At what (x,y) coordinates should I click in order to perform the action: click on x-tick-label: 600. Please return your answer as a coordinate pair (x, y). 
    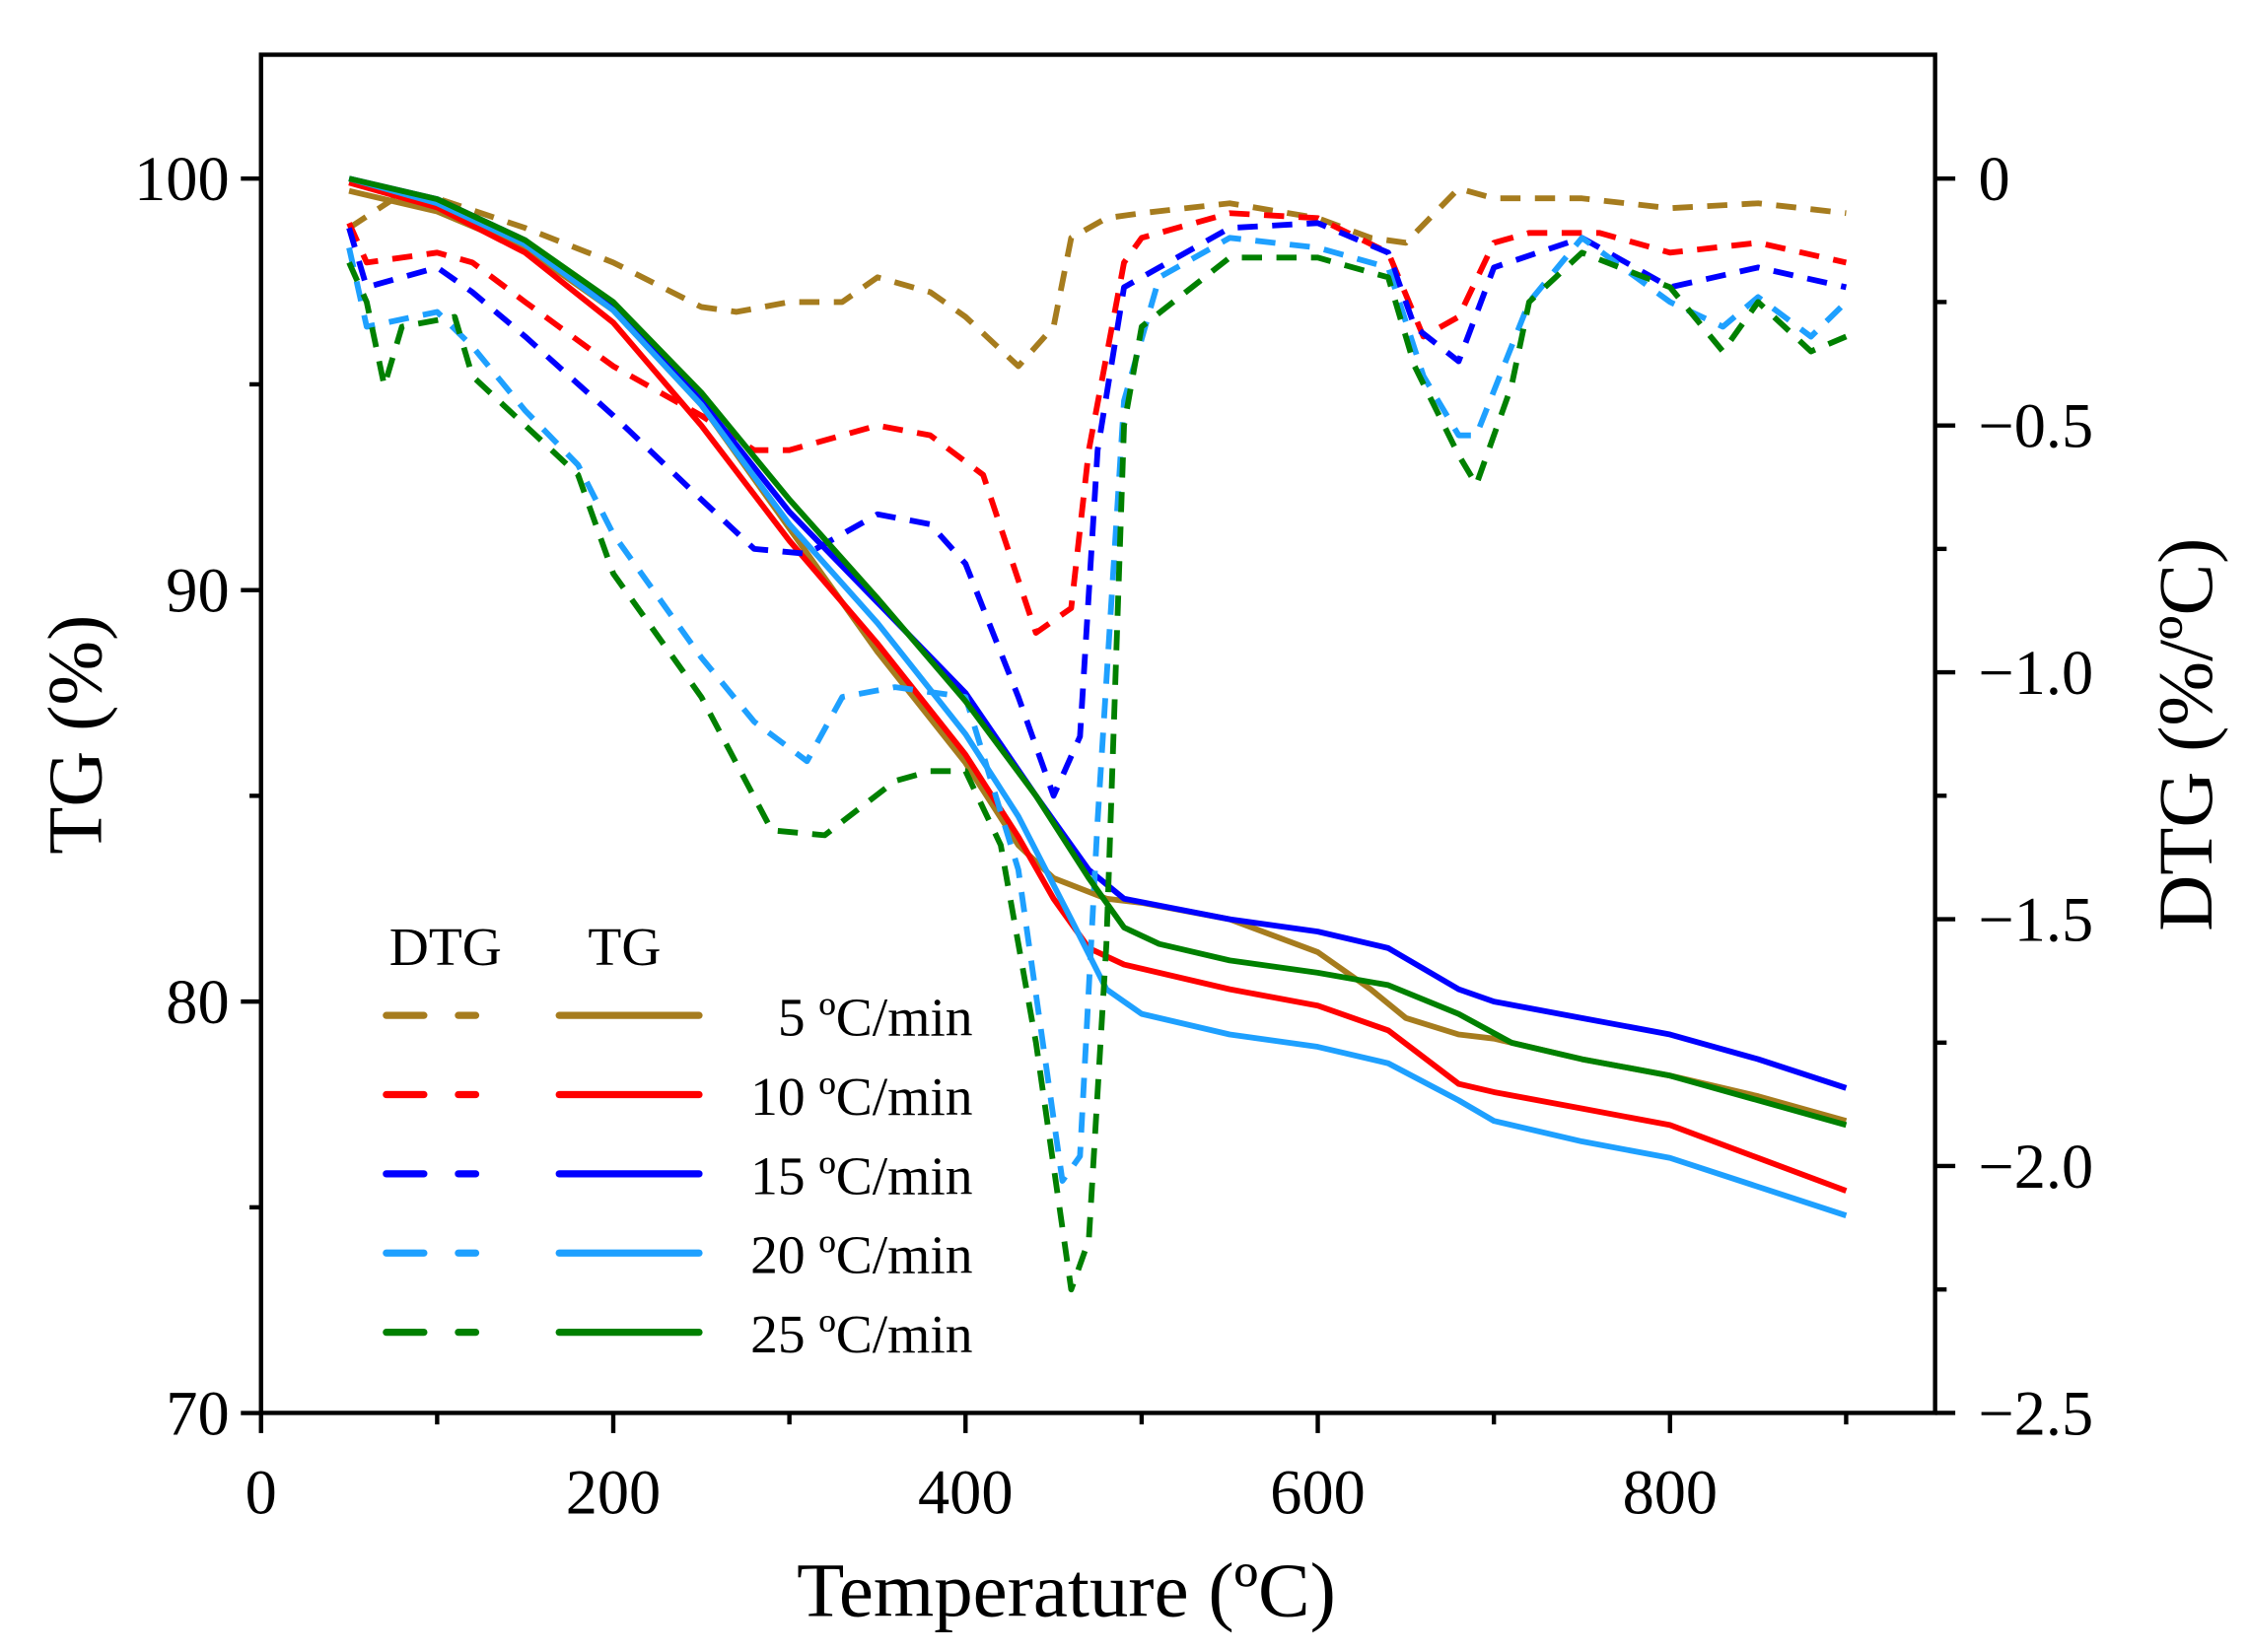
    Looking at the image, I should click on (1317, 1493).